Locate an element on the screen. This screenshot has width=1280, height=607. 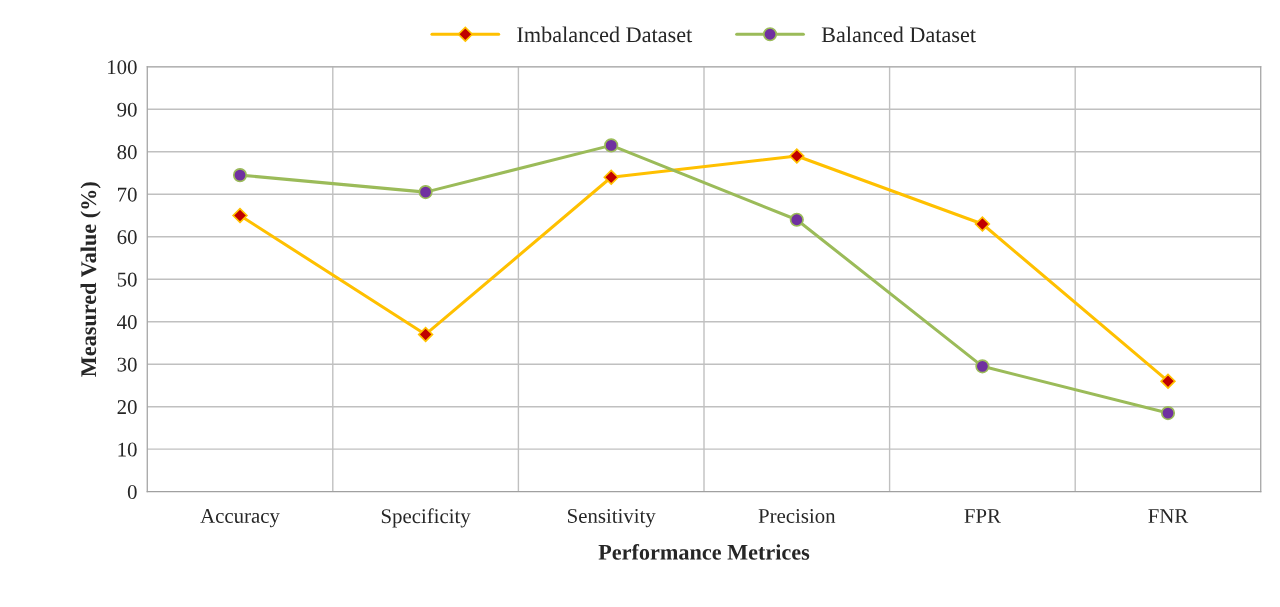
y-tick-label: 80 is located at coordinates (127, 152).